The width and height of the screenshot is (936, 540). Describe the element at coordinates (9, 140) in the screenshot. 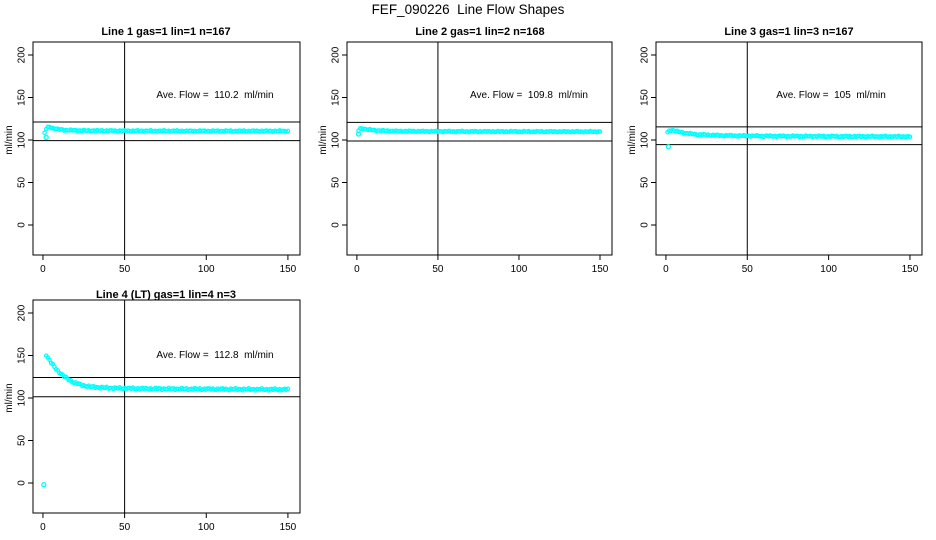

I see `y-axis-label-line1: ml/min` at that location.